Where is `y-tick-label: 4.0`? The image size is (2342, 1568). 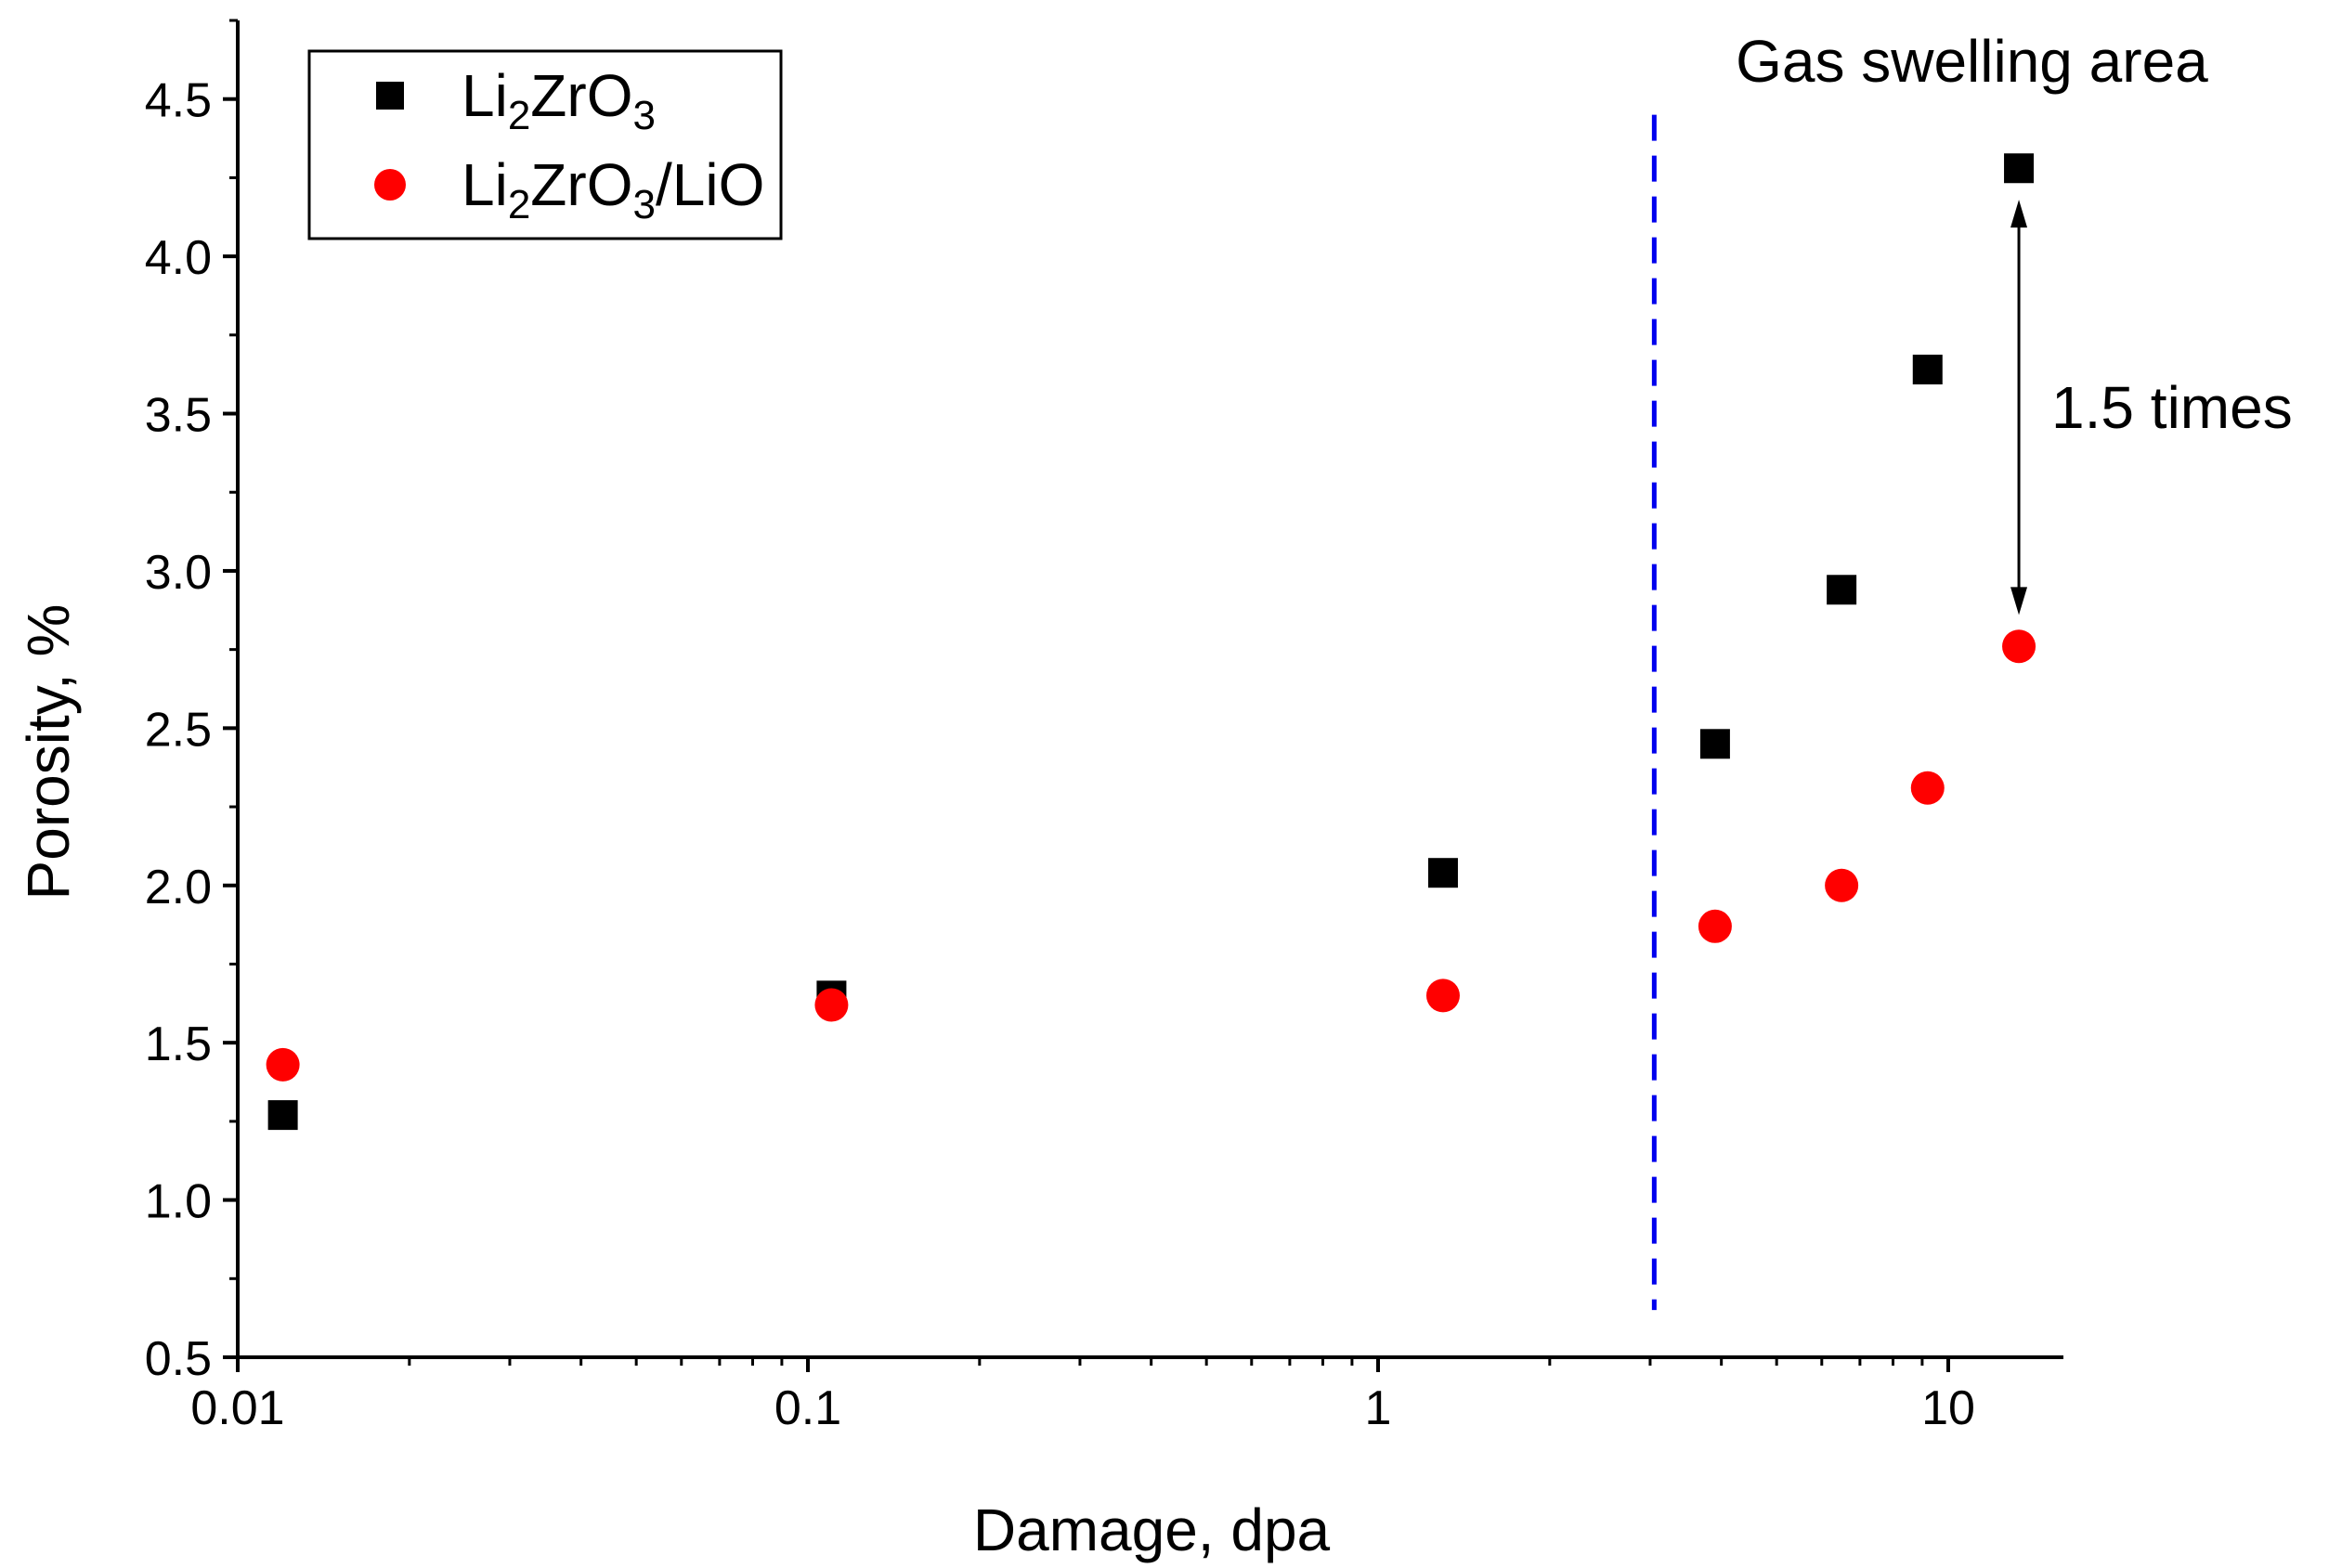
y-tick-label: 4.0 is located at coordinates (179, 258).